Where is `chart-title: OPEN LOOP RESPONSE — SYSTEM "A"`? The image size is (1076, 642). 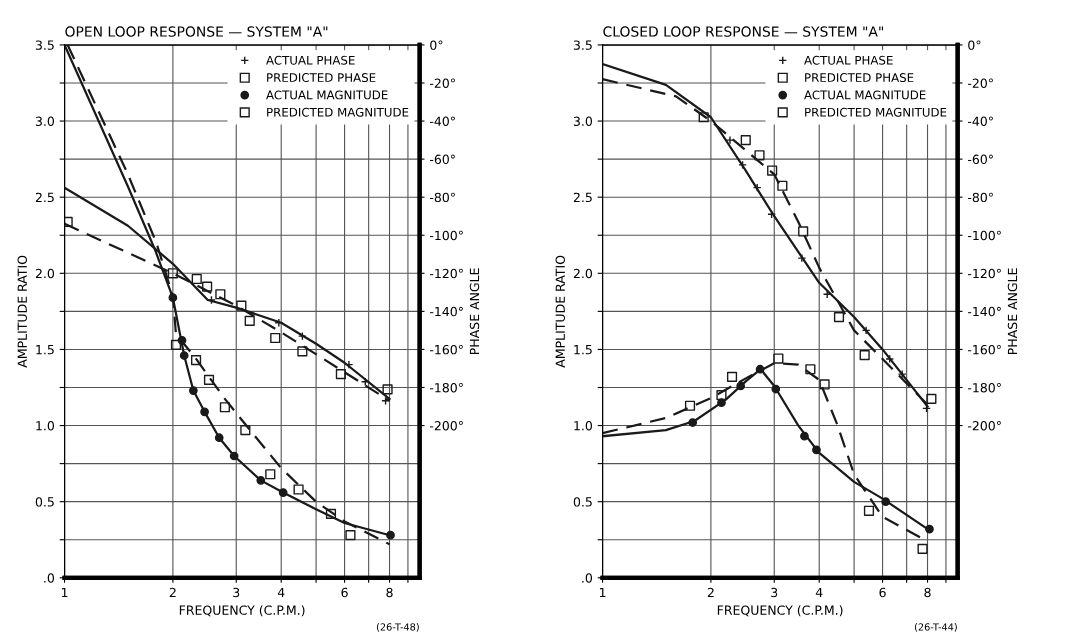 chart-title: OPEN LOOP RESPONSE — SYSTEM "A" is located at coordinates (196, 31).